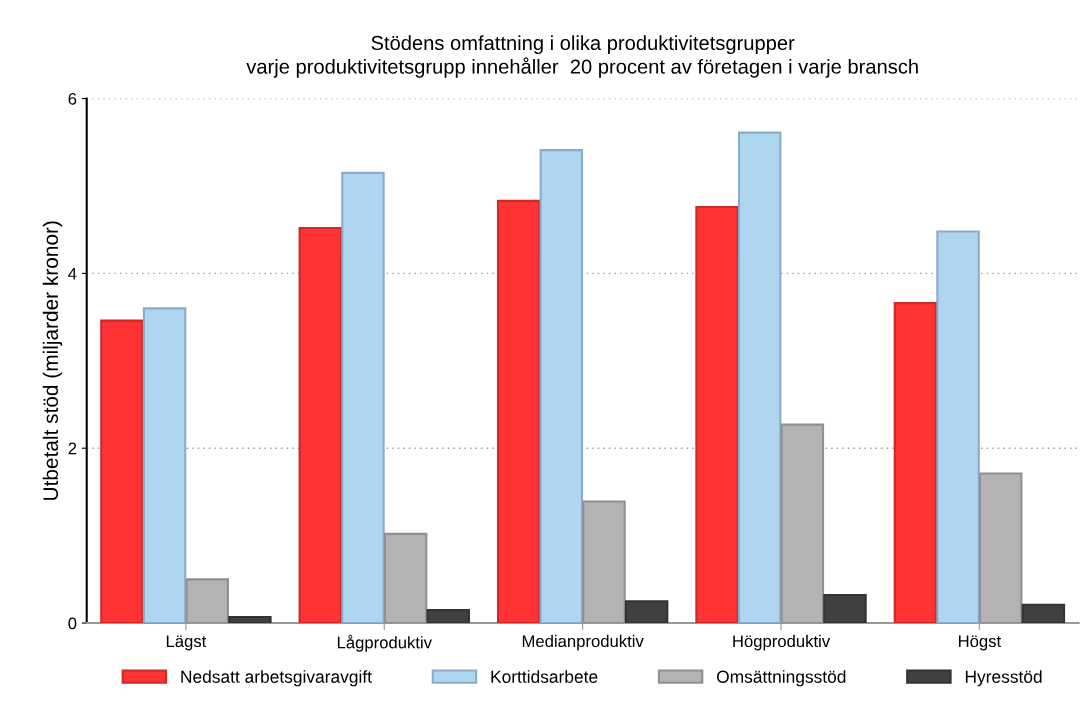 The width and height of the screenshot is (1084, 704). I want to click on x-tick-label: Lågproduktiv, so click(384, 643).